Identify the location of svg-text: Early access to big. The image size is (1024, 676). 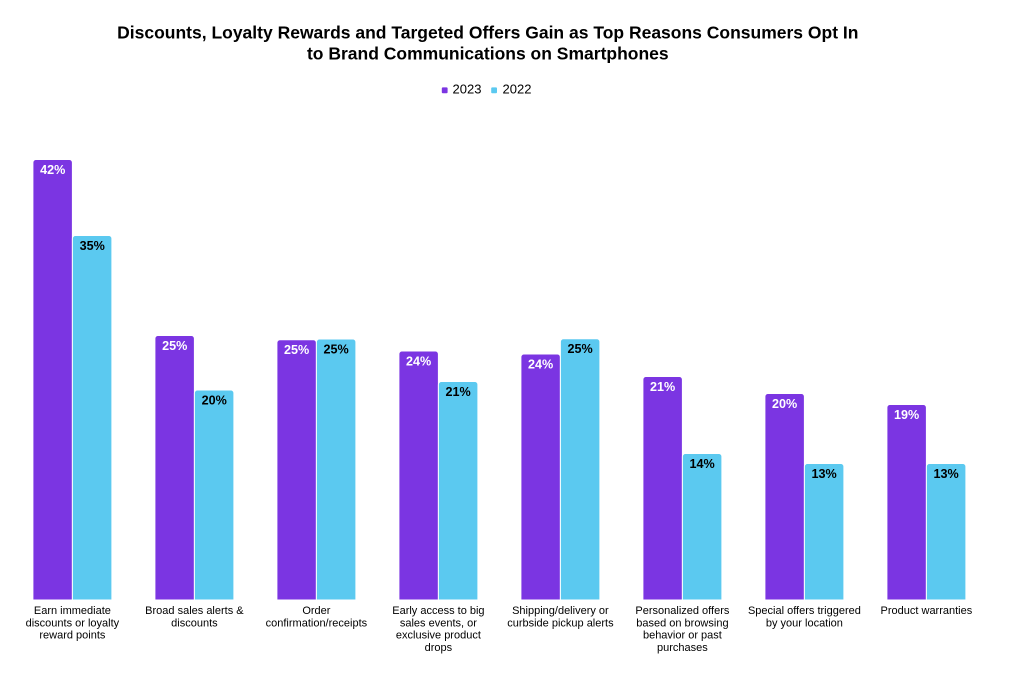
(438, 611).